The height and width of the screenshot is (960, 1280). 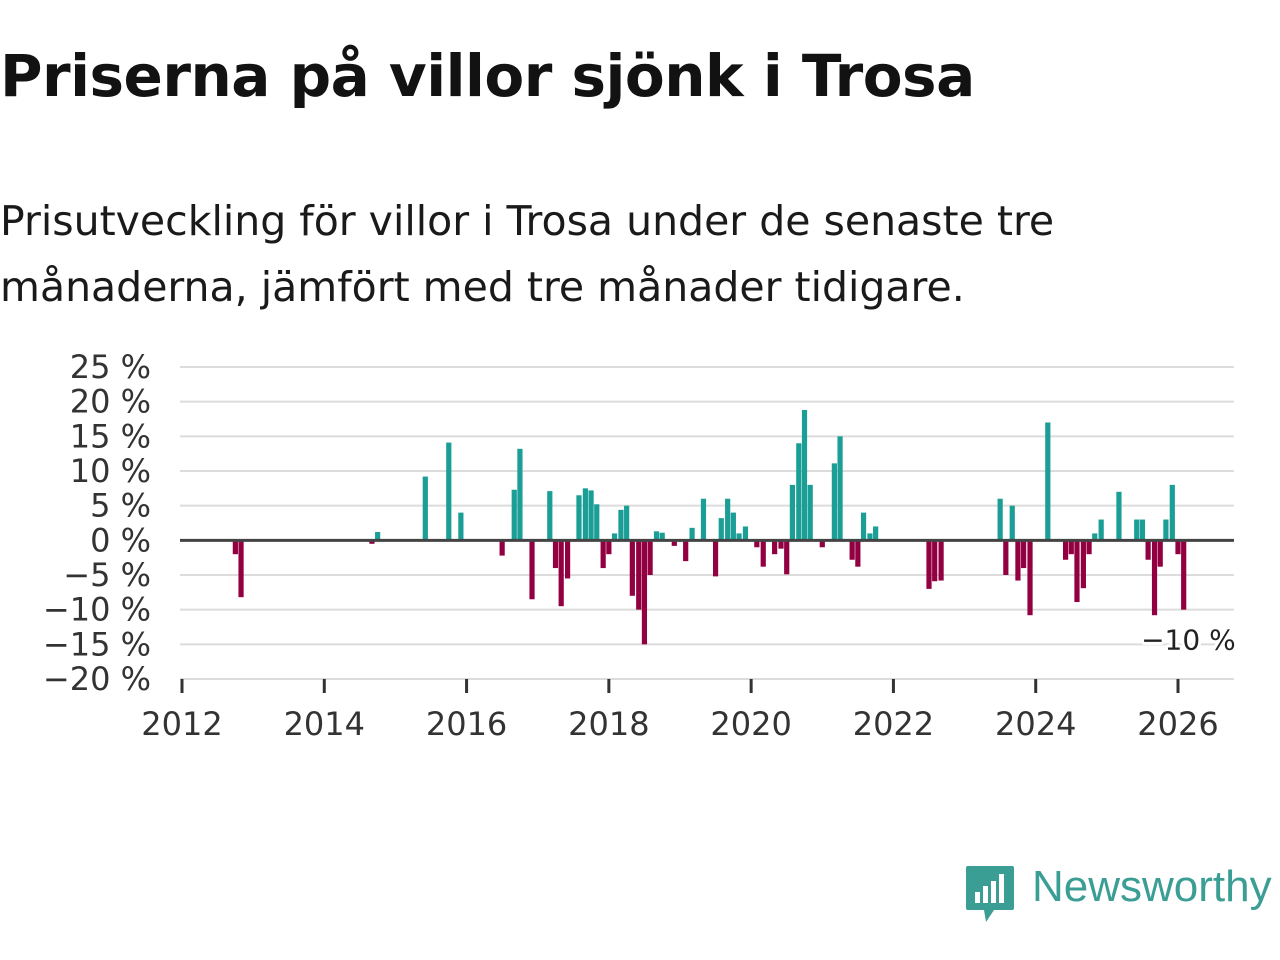 I want to click on y-tick-label: 10 %, so click(x=110, y=471).